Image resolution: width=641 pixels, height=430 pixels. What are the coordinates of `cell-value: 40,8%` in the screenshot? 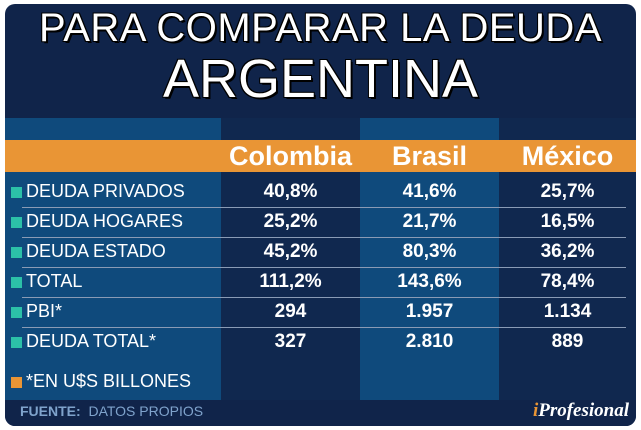 It's located at (290, 191).